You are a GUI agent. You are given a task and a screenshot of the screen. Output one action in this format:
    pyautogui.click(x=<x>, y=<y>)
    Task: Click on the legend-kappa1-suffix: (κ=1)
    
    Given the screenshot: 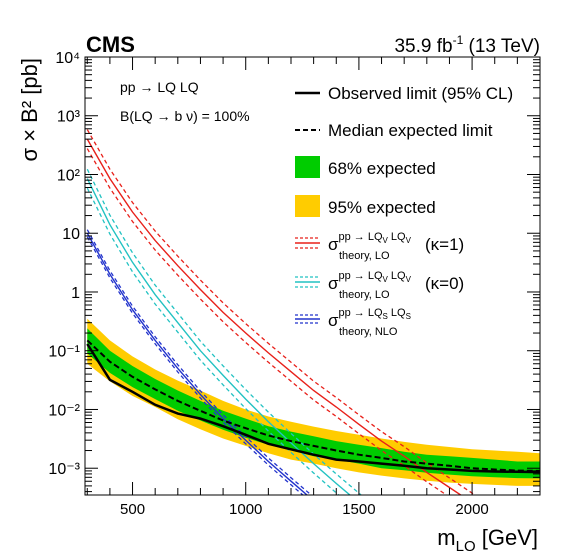 What is the action you would take?
    pyautogui.click(x=444, y=244)
    